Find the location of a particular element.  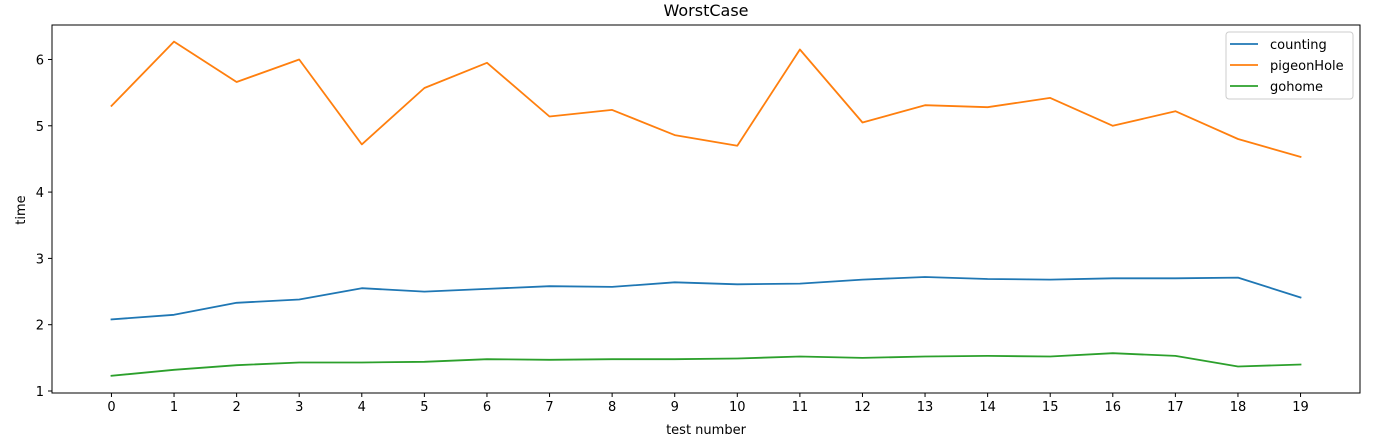

x-tick-label: 11 is located at coordinates (800, 407).